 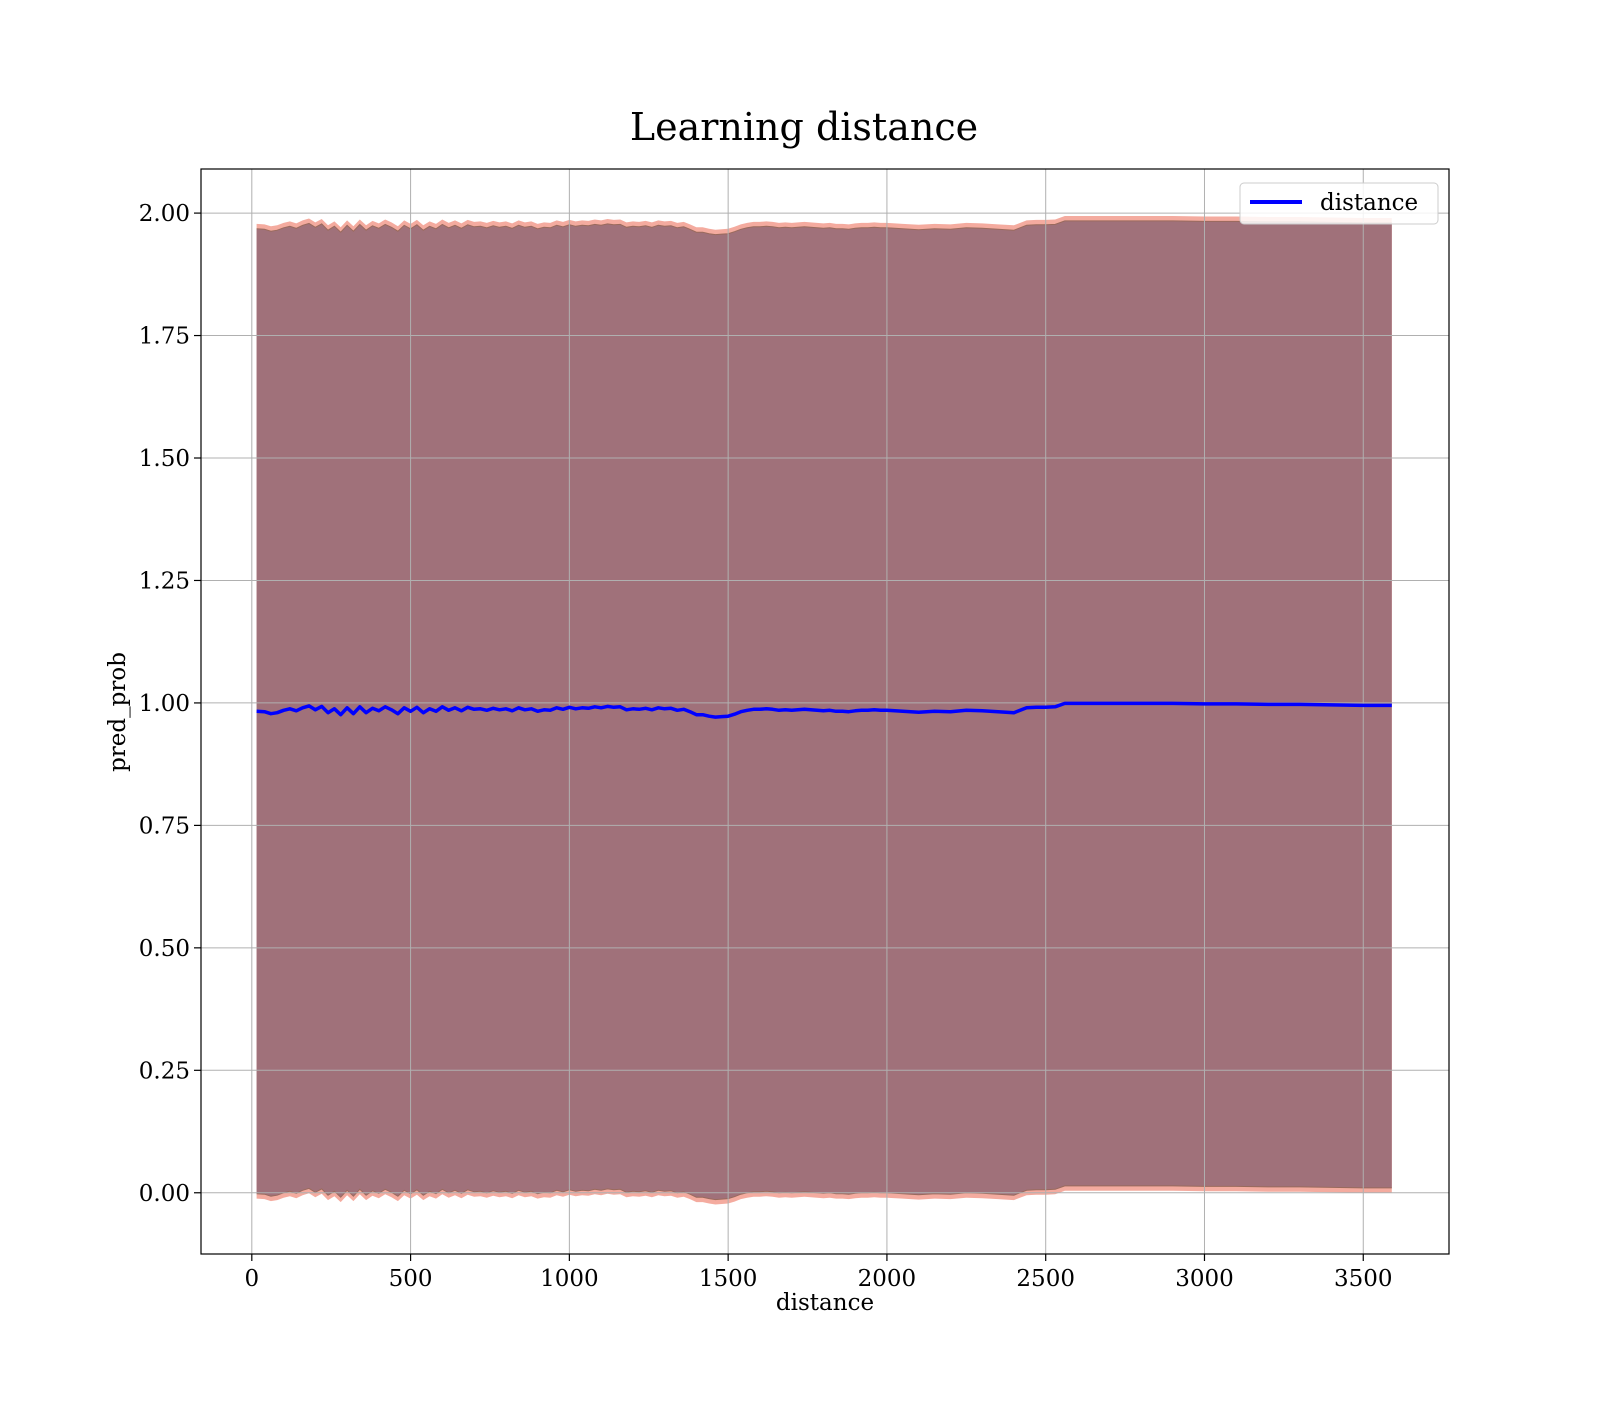 I want to click on x-tick-label: 2000, so click(x=887, y=1279).